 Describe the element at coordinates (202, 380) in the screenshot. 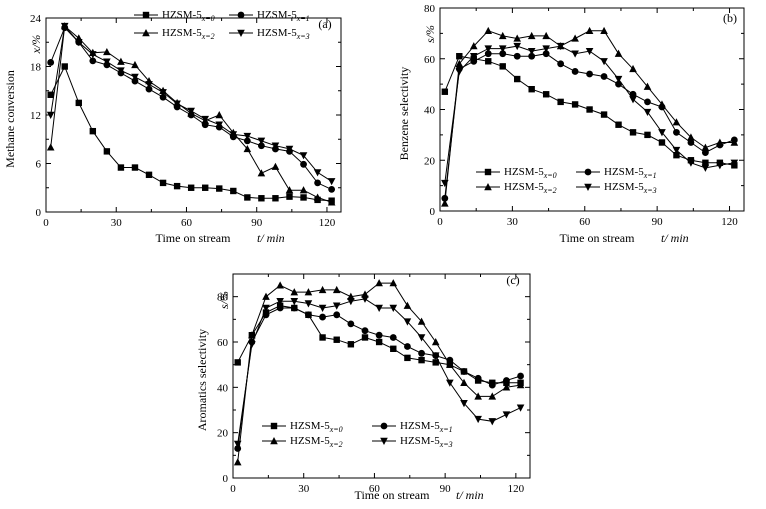

I see `y-axis-label: Aromatics selectivity` at that location.